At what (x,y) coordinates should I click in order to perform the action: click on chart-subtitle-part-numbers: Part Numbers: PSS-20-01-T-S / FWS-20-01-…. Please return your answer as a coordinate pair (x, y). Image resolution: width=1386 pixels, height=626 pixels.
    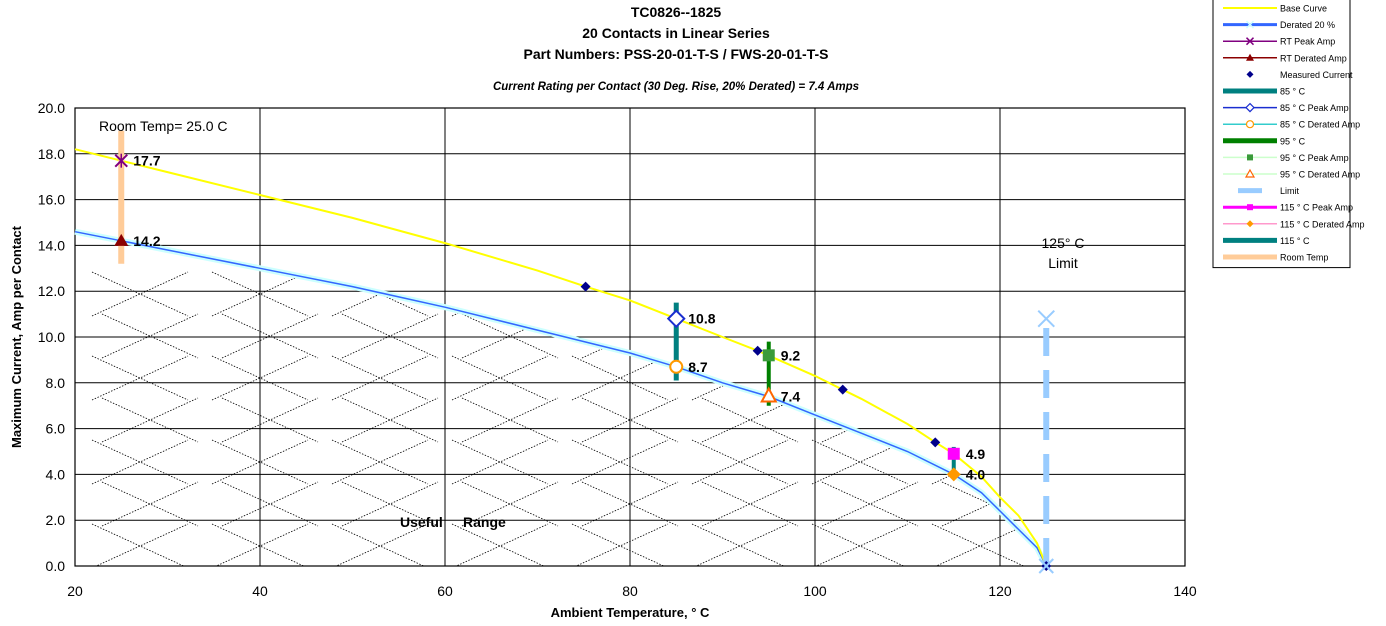
    Looking at the image, I should click on (676, 54).